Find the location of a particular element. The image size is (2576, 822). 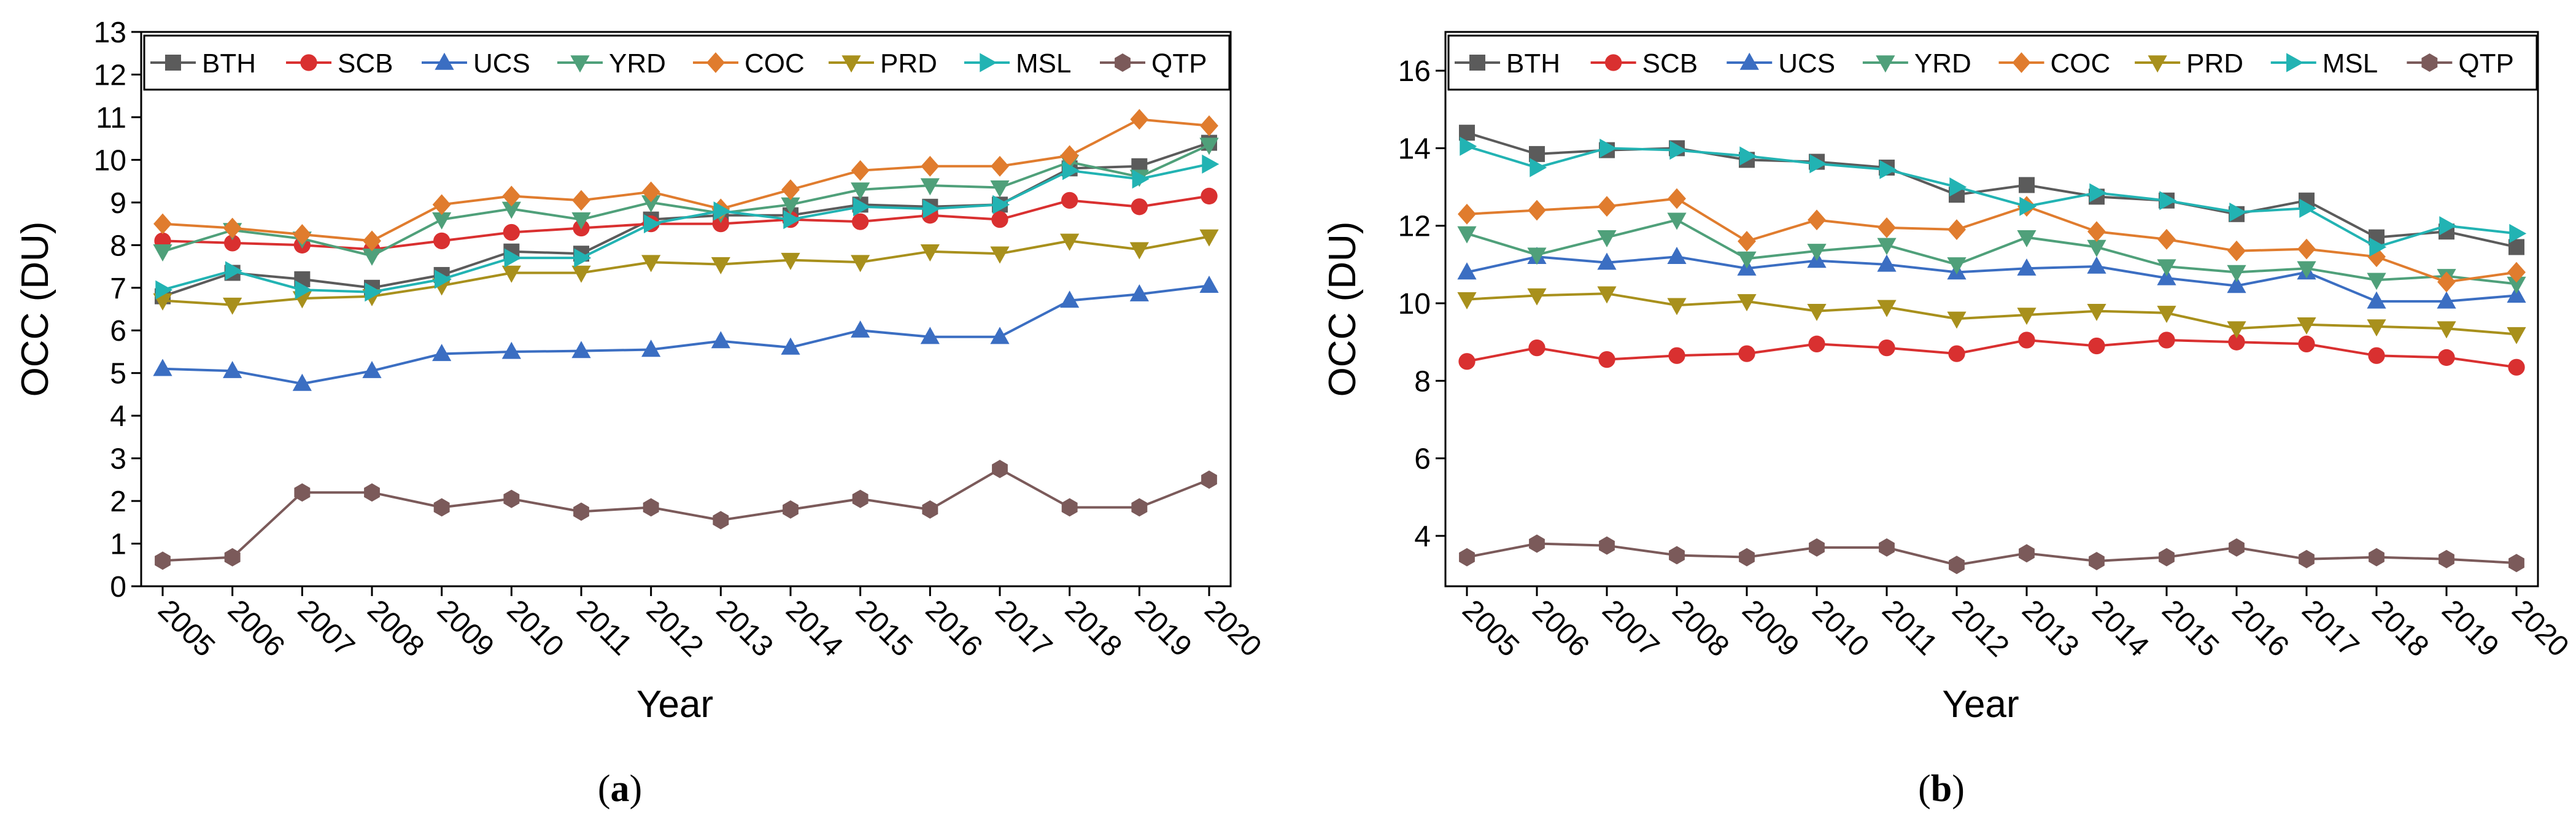

series-coc is located at coordinates (1992, 240).